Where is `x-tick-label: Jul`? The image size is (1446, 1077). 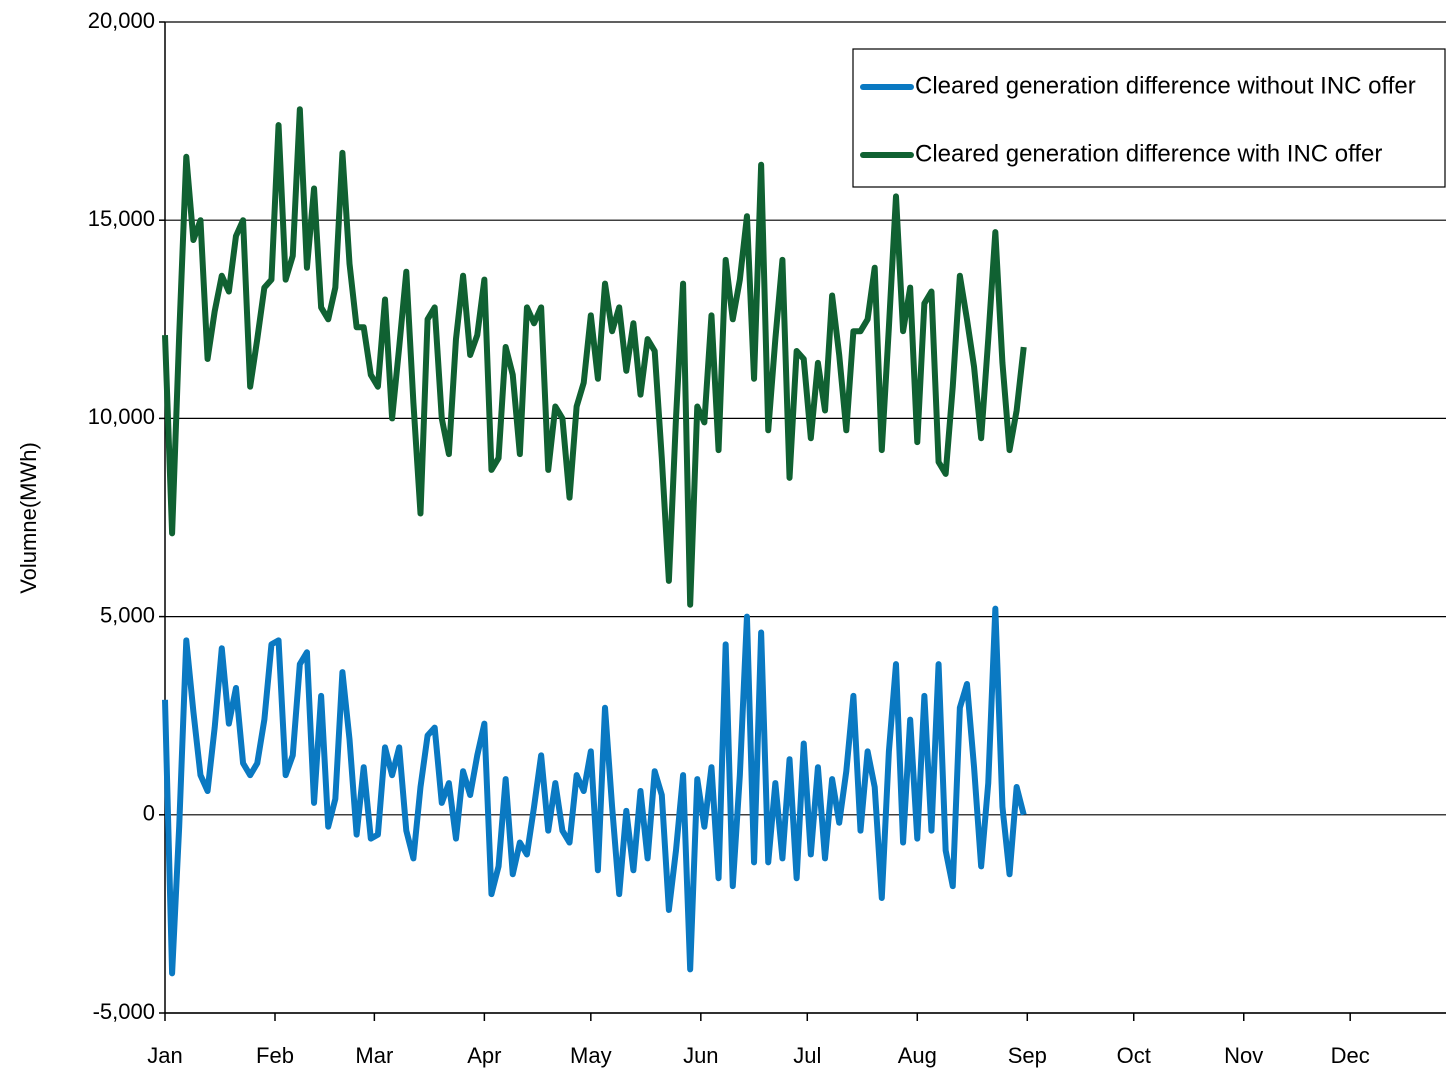
x-tick-label: Jul is located at coordinates (807, 1055).